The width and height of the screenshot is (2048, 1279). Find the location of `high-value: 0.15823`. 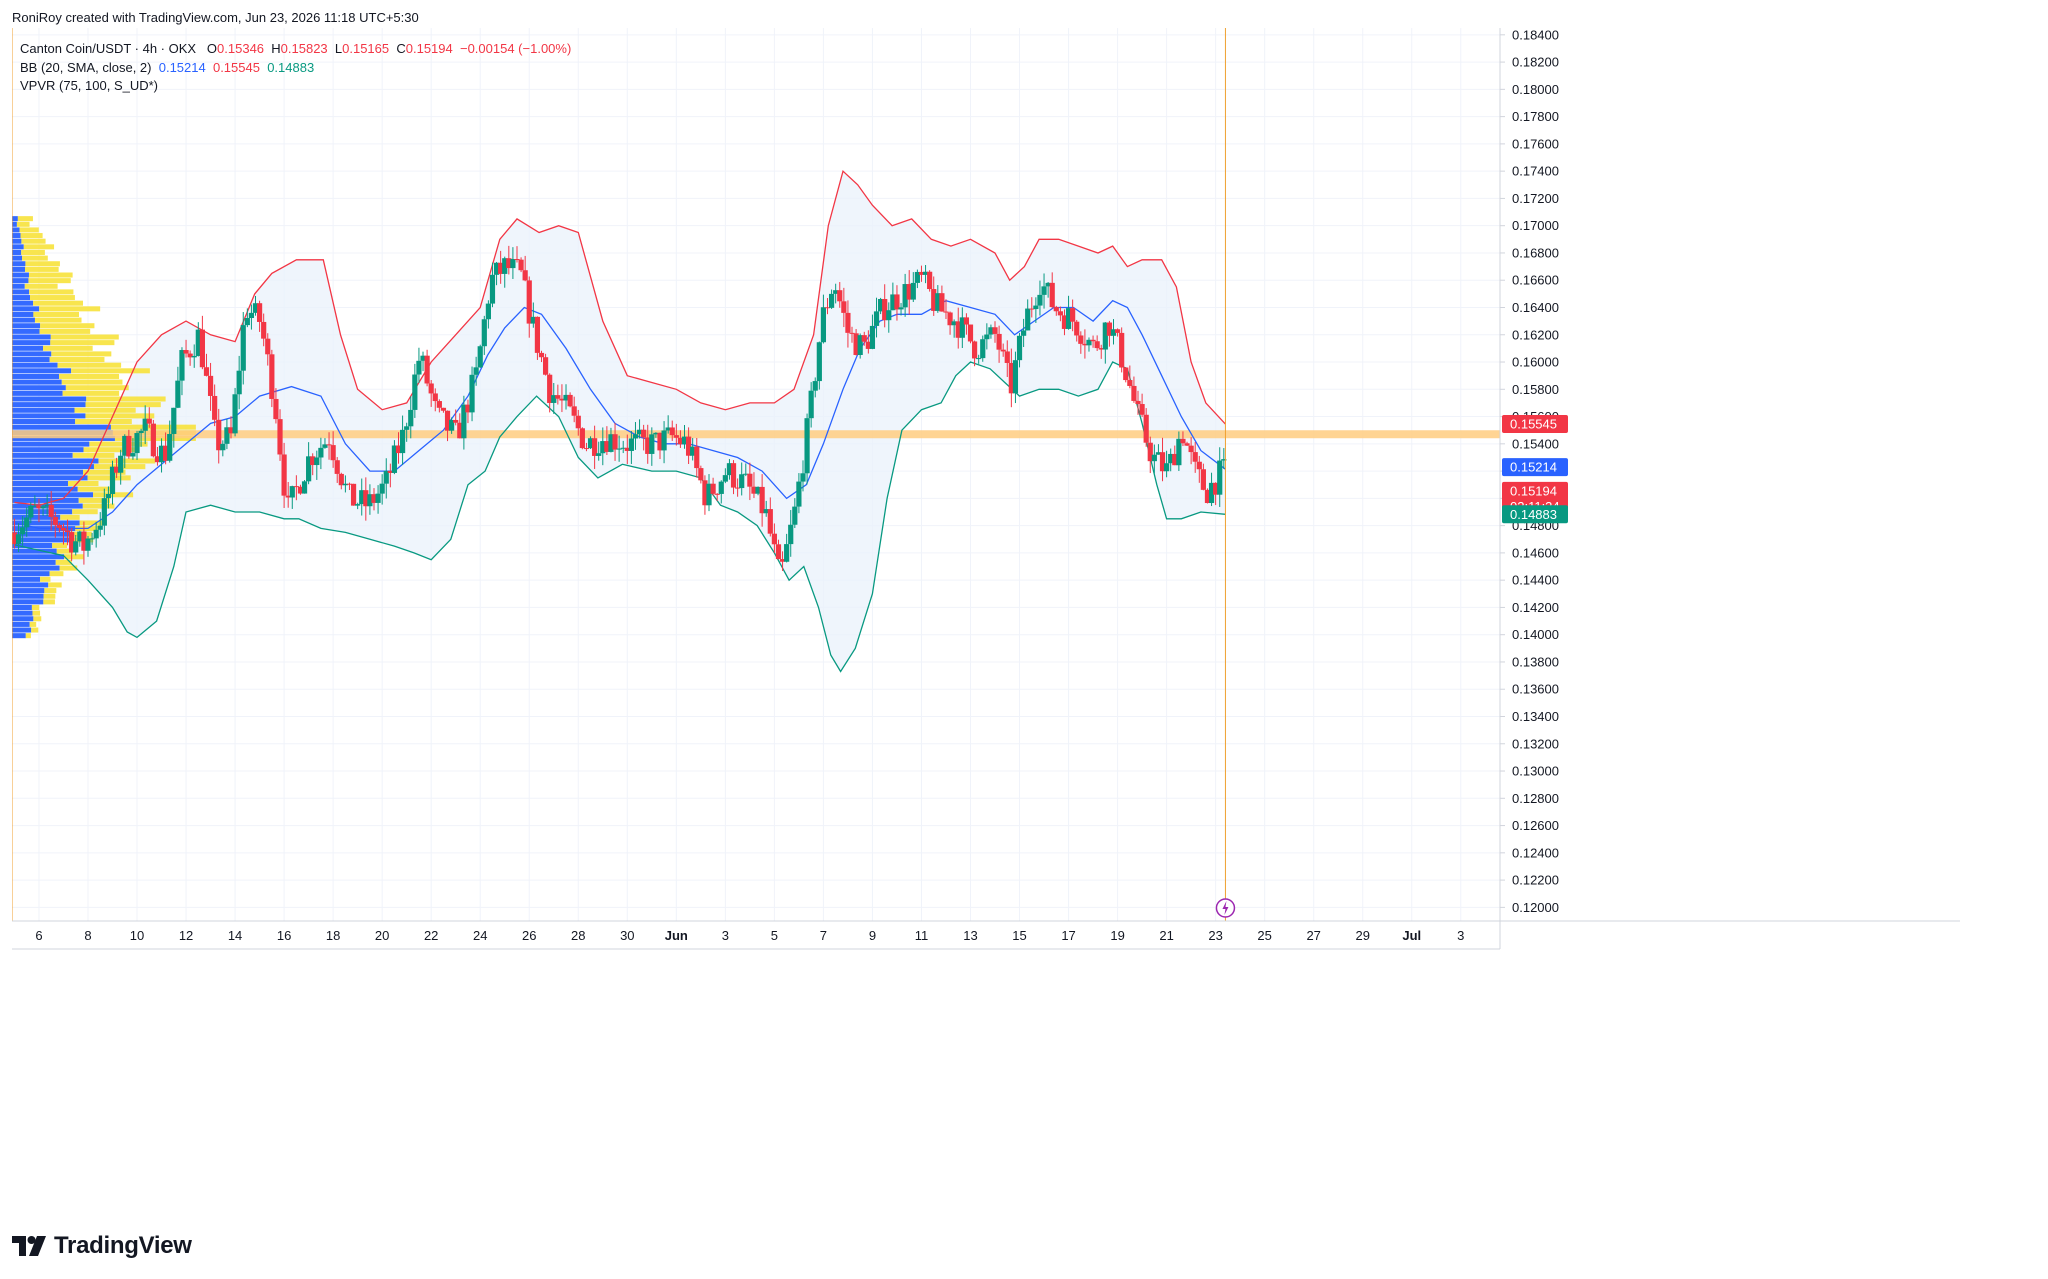

high-value: 0.15823 is located at coordinates (304, 48).